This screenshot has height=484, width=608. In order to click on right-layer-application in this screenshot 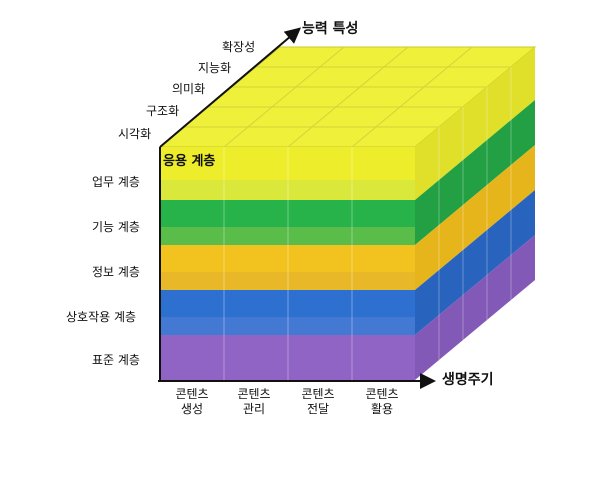, I will do `click(475, 123)`.